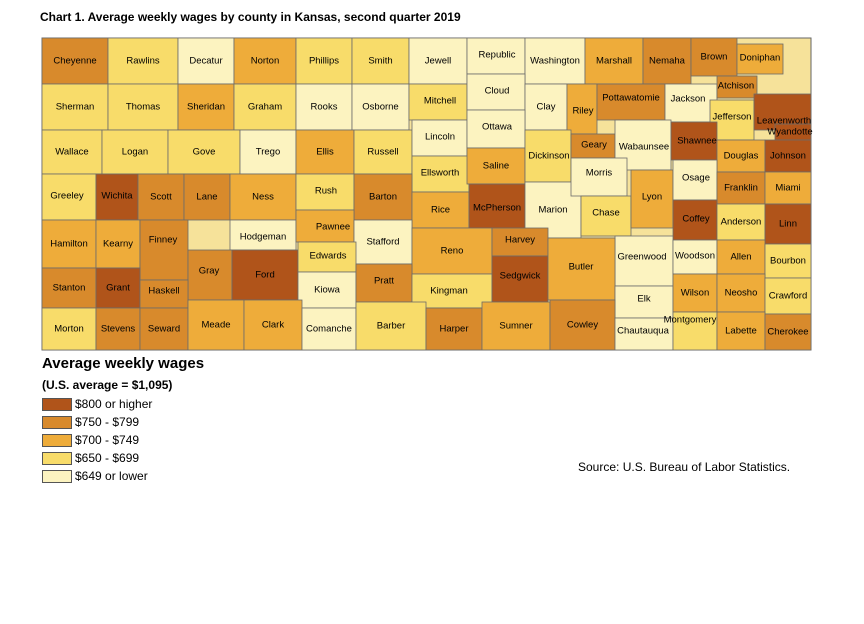 The width and height of the screenshot is (864, 624). I want to click on county-label: Rice, so click(440, 210).